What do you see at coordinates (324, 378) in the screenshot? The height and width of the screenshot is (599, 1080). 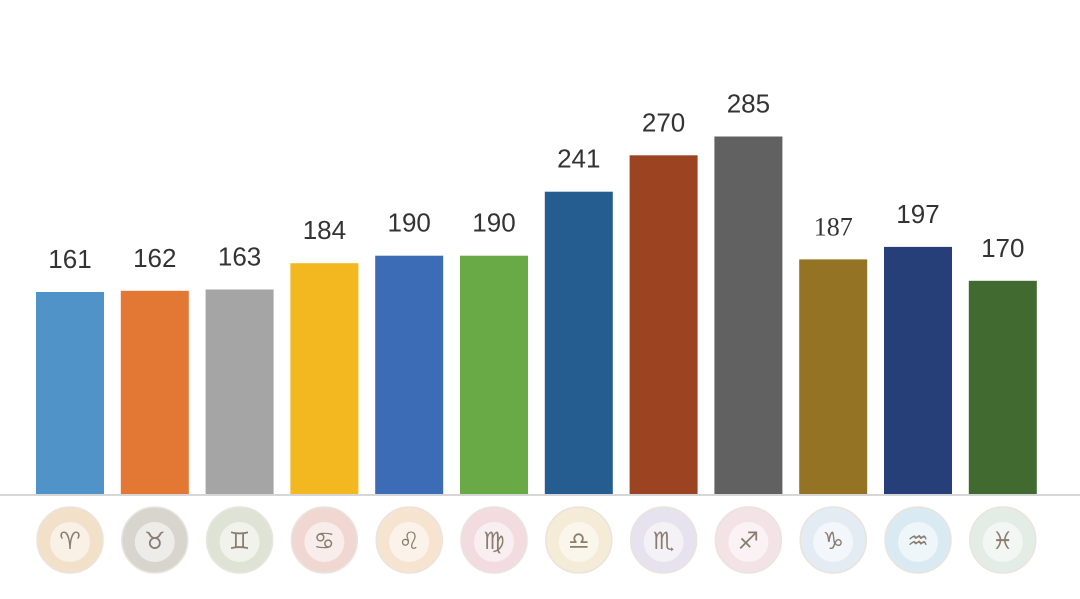 I see `bar-cancer` at bounding box center [324, 378].